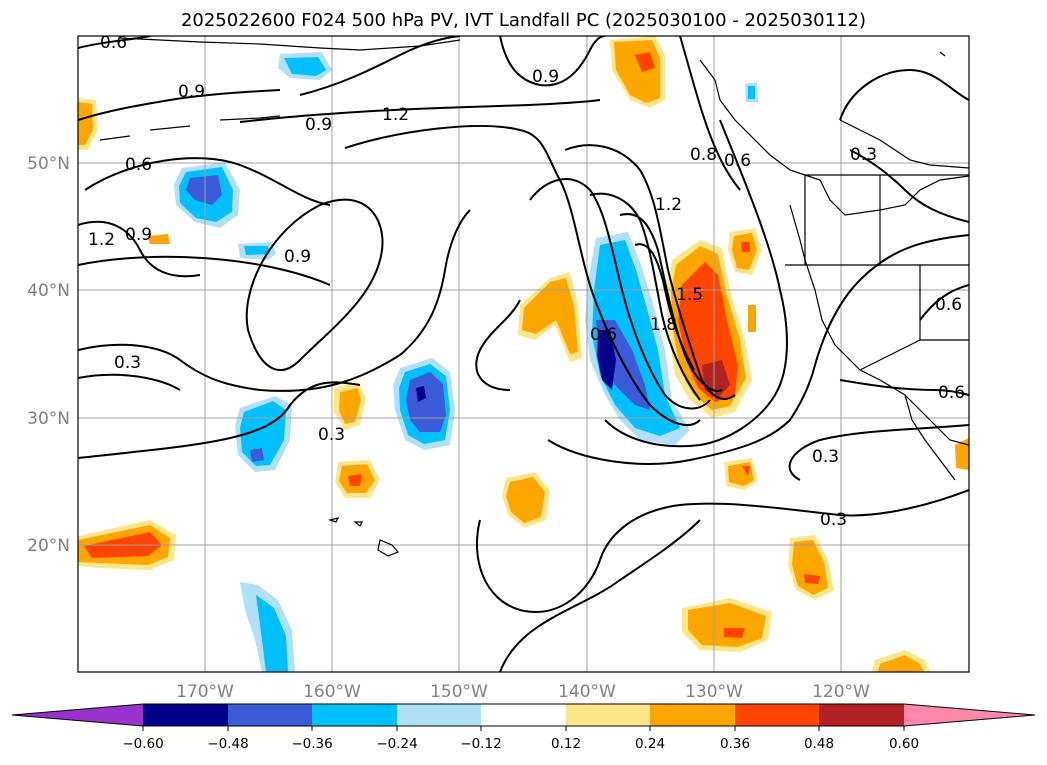 Image resolution: width=1047 pixels, height=765 pixels. Describe the element at coordinates (841, 692) in the screenshot. I see `lon-label-120w: 120°W` at that location.